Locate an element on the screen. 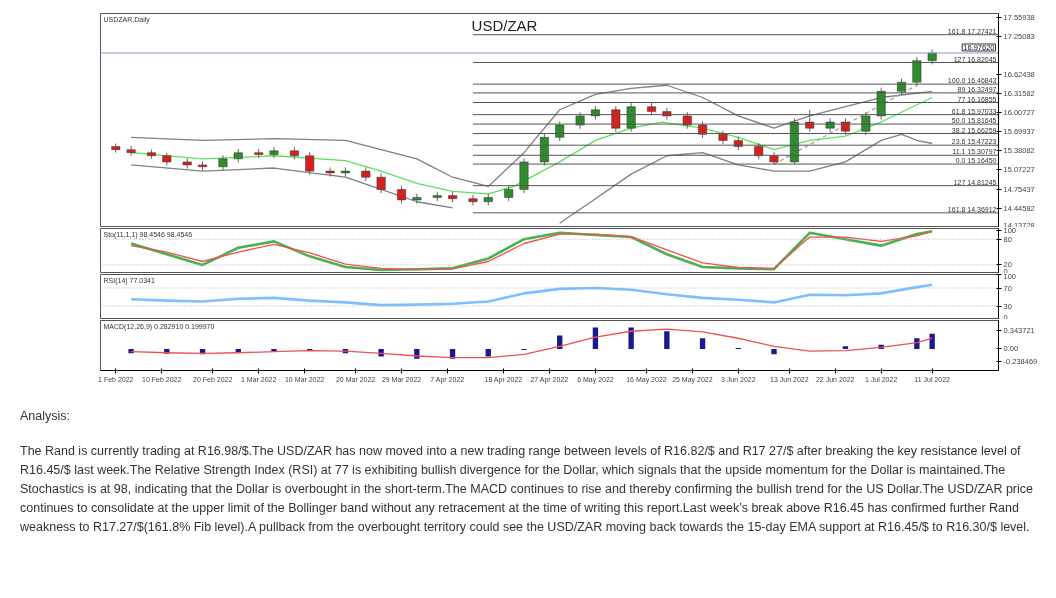 The height and width of the screenshot is (598, 1056). text: Analysis: is located at coordinates (46, 416).